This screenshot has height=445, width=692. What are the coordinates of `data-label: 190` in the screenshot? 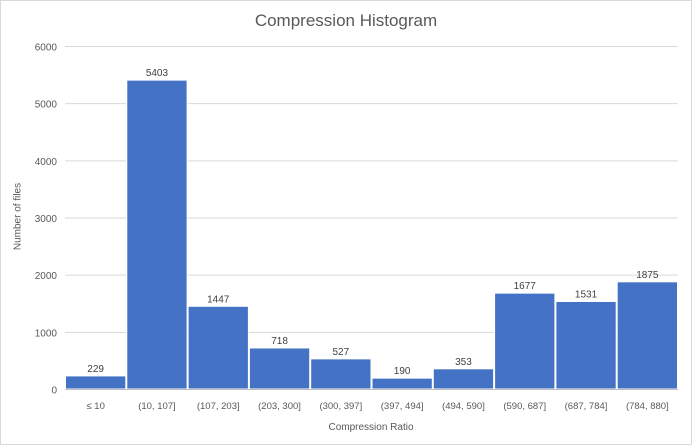 It's located at (402, 371).